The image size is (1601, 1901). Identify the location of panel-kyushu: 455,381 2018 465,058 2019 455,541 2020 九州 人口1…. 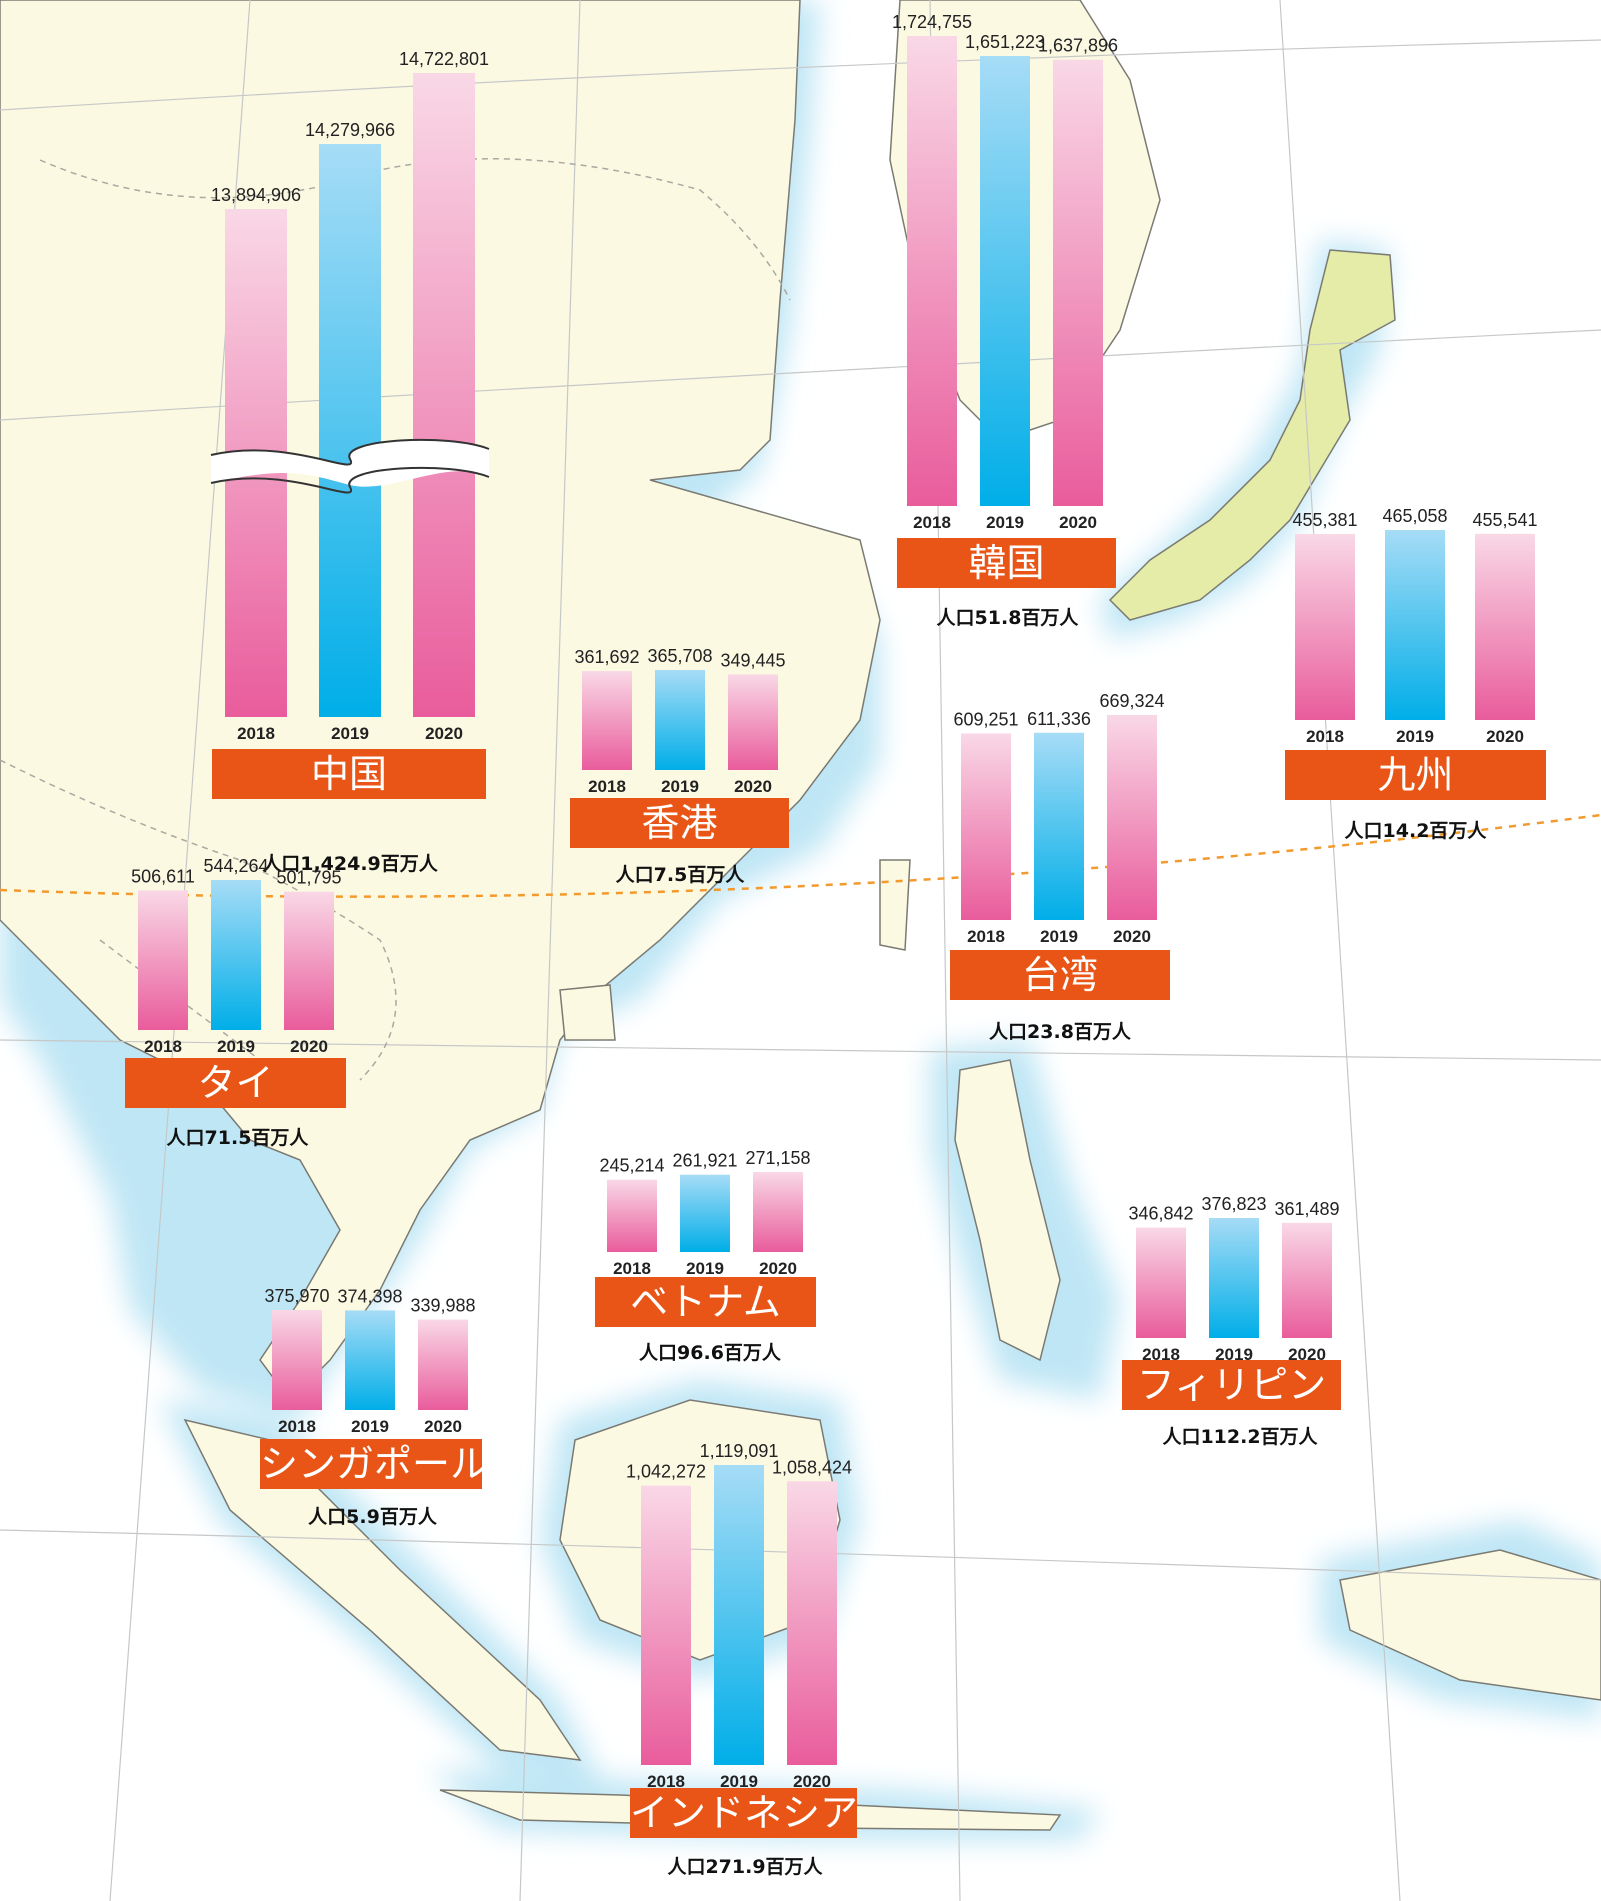
(1427, 666).